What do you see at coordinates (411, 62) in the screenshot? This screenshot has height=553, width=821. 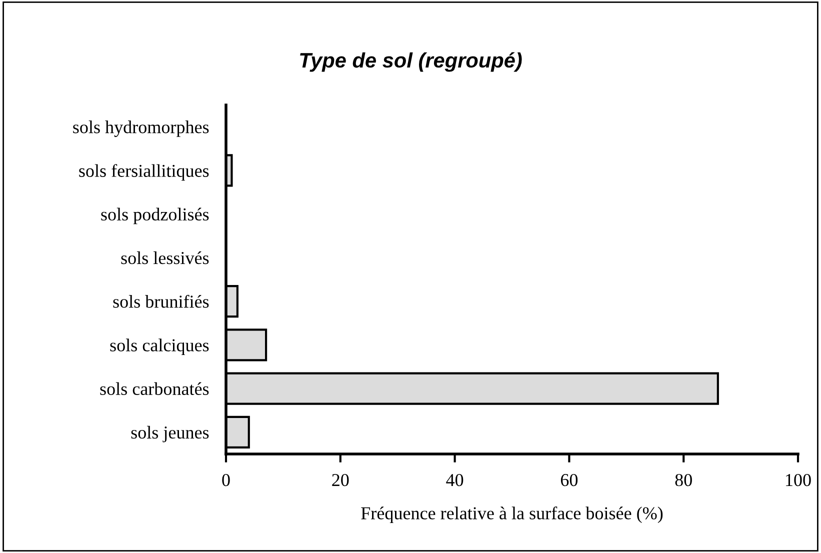 I see `chart-title: Type de sol (regroupé)` at bounding box center [411, 62].